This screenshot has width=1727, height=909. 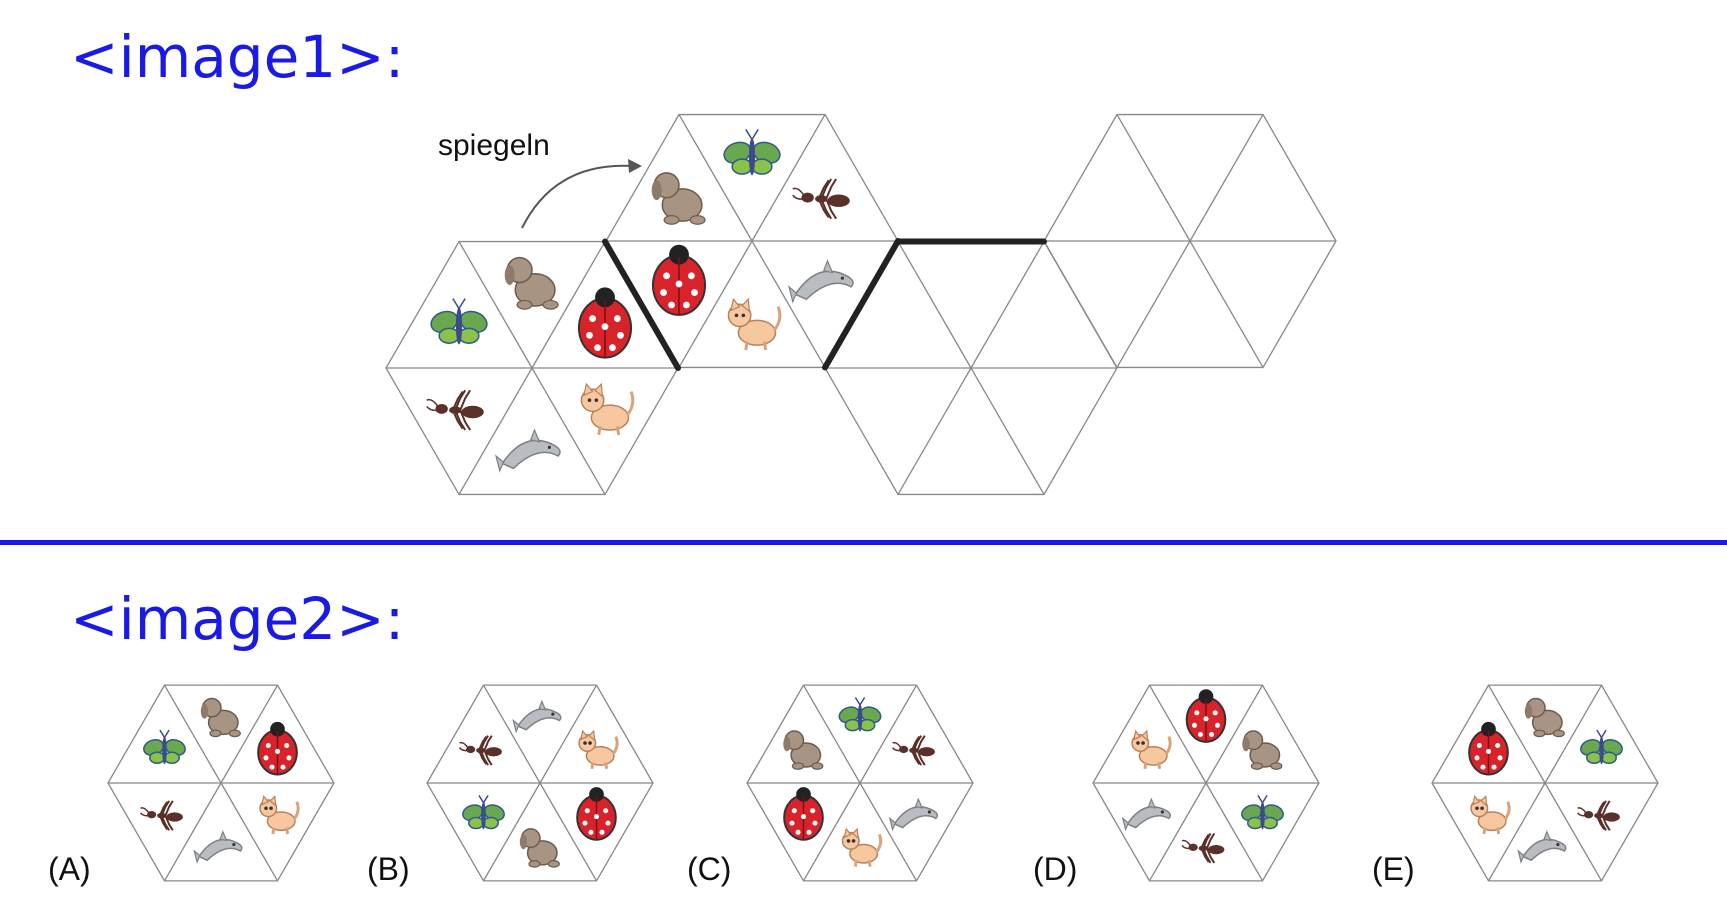 I want to click on net-hexagon-mirrored, so click(x=752, y=241).